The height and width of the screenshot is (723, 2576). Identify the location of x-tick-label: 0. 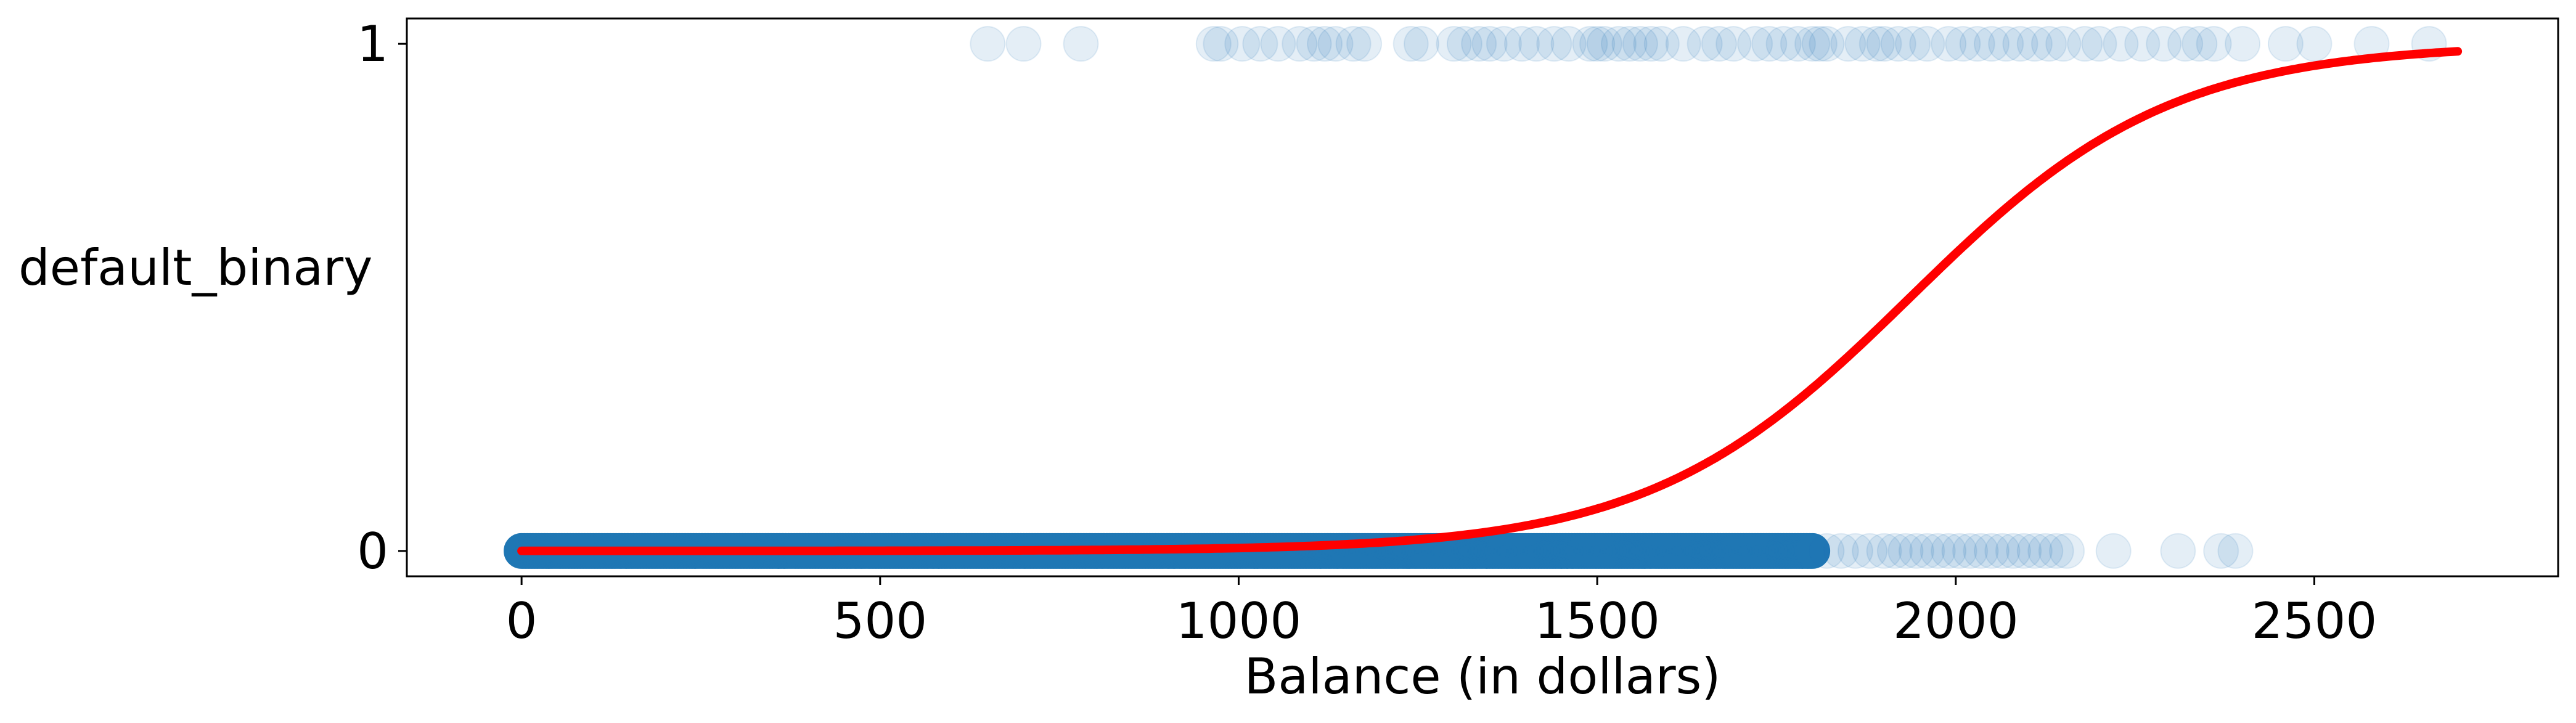
(522, 621).